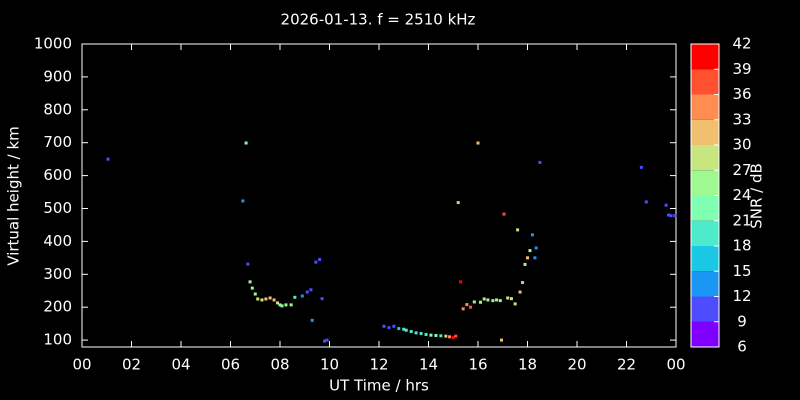 The image size is (800, 400). Describe the element at coordinates (742, 321) in the screenshot. I see `colorbar-tick-label: 9` at that location.